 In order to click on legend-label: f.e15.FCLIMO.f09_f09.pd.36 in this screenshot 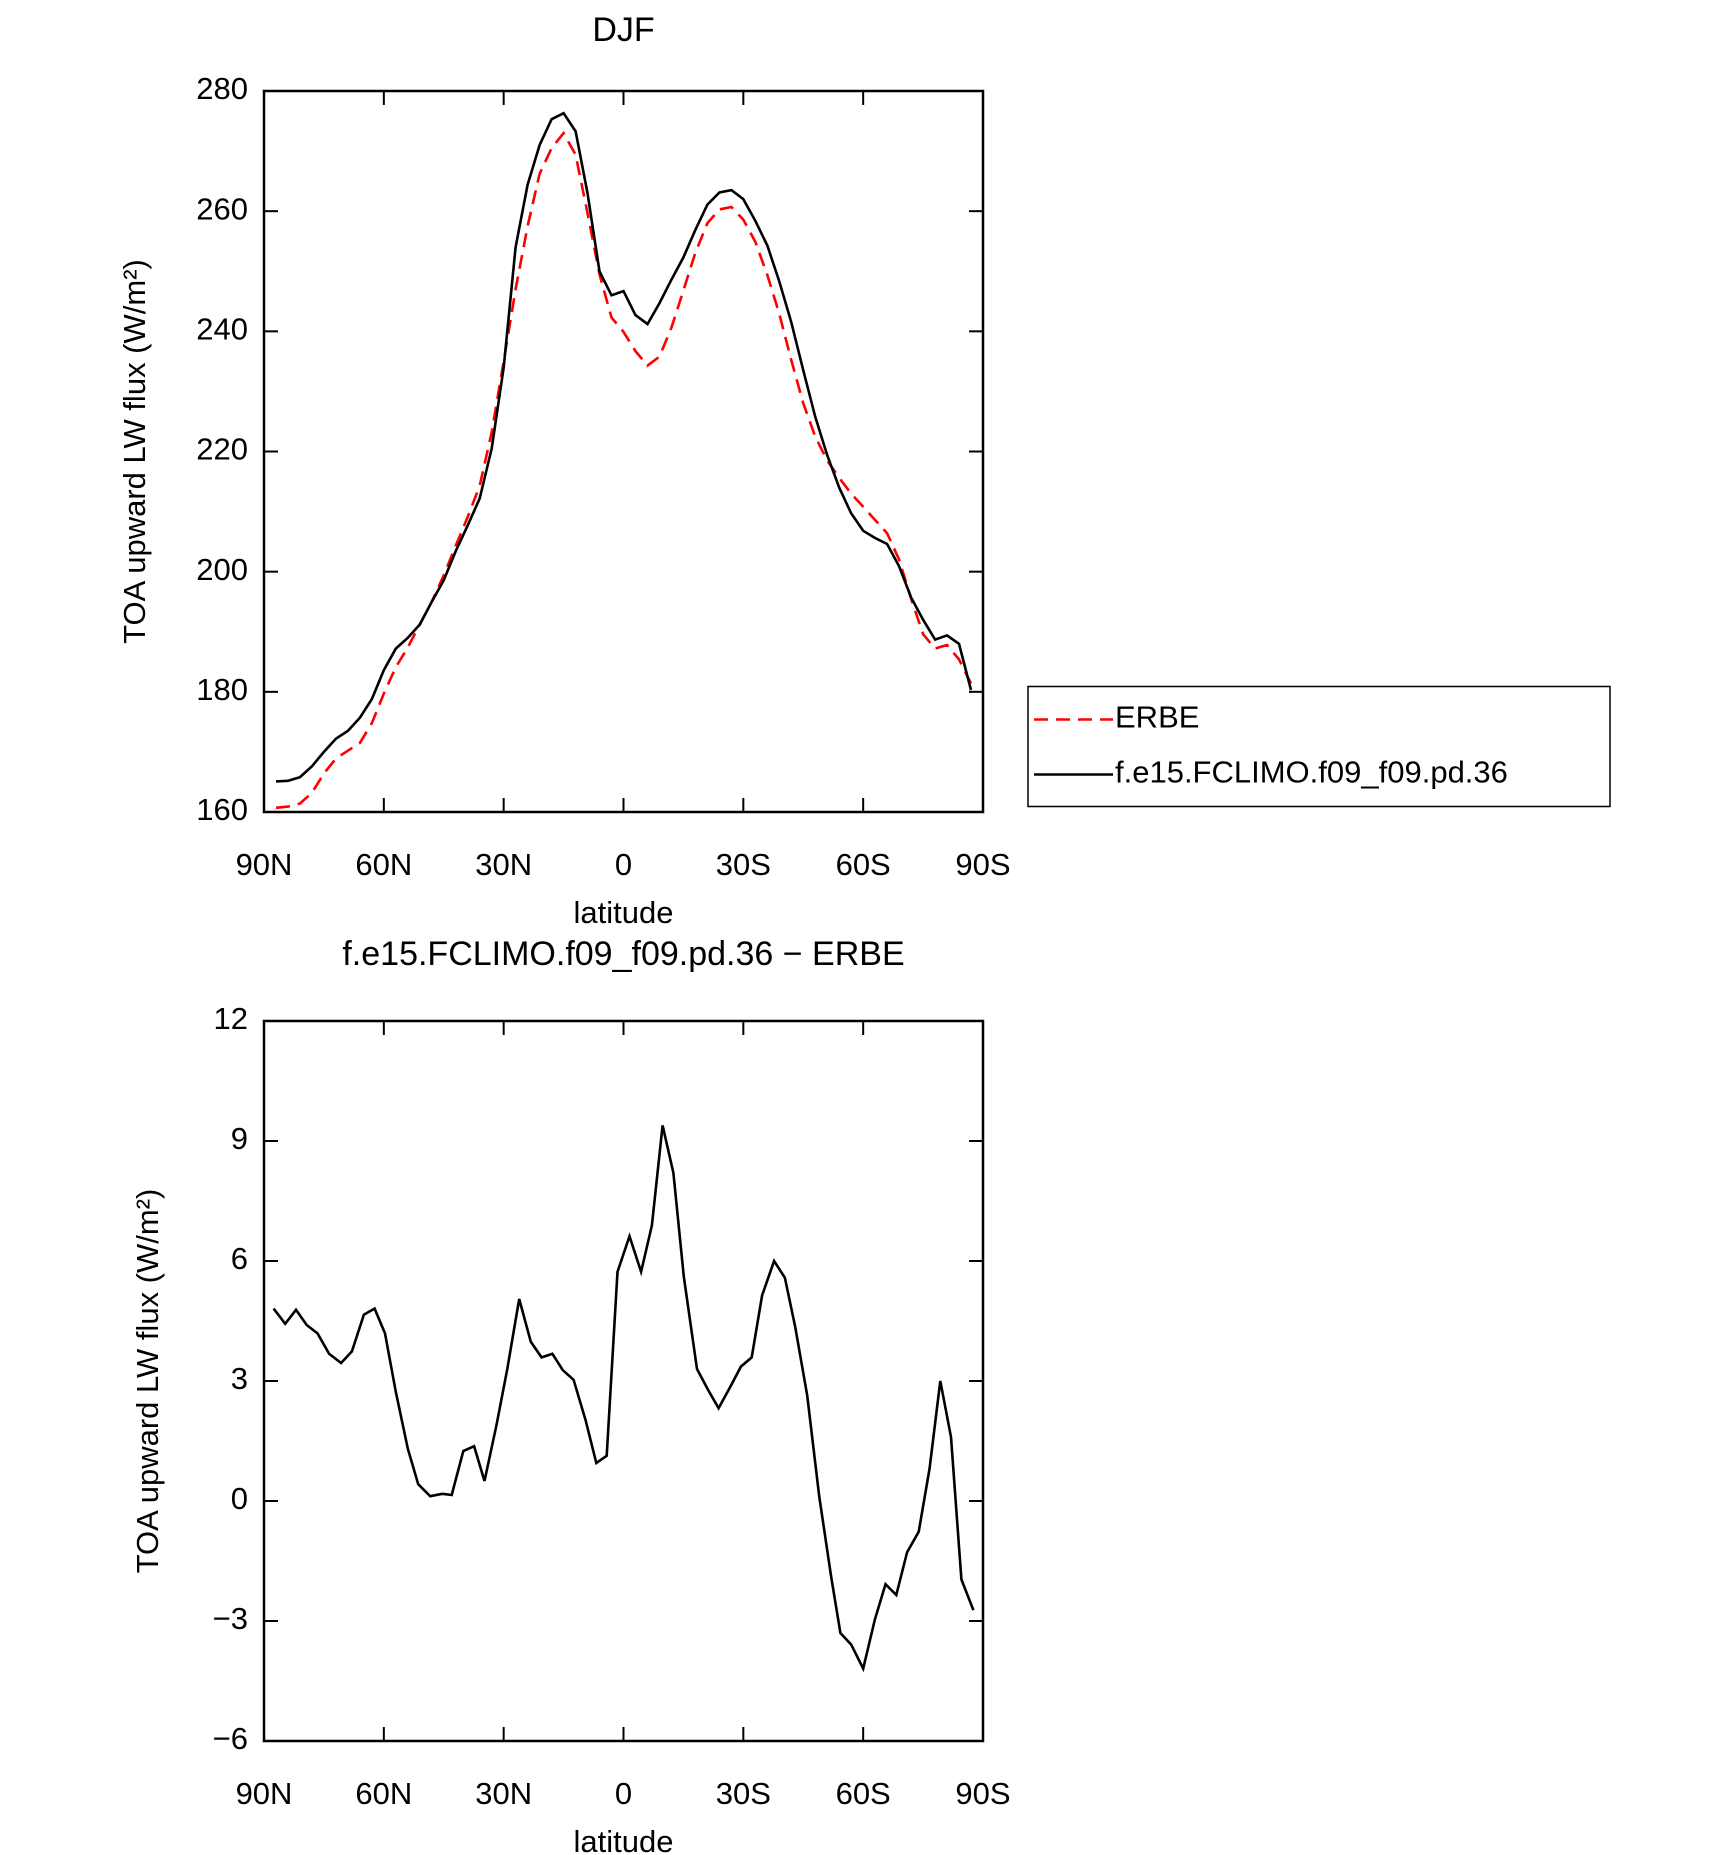, I will do `click(1311, 772)`.